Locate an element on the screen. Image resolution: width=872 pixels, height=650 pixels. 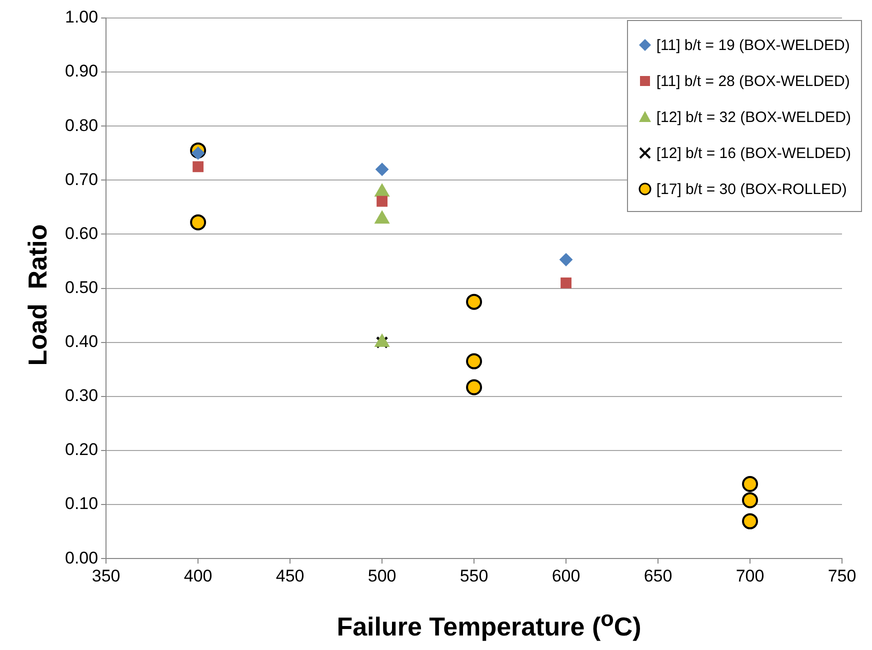
legend-label: [11] b/t = 19 (BOX-WELDED) is located at coordinates (753, 45).